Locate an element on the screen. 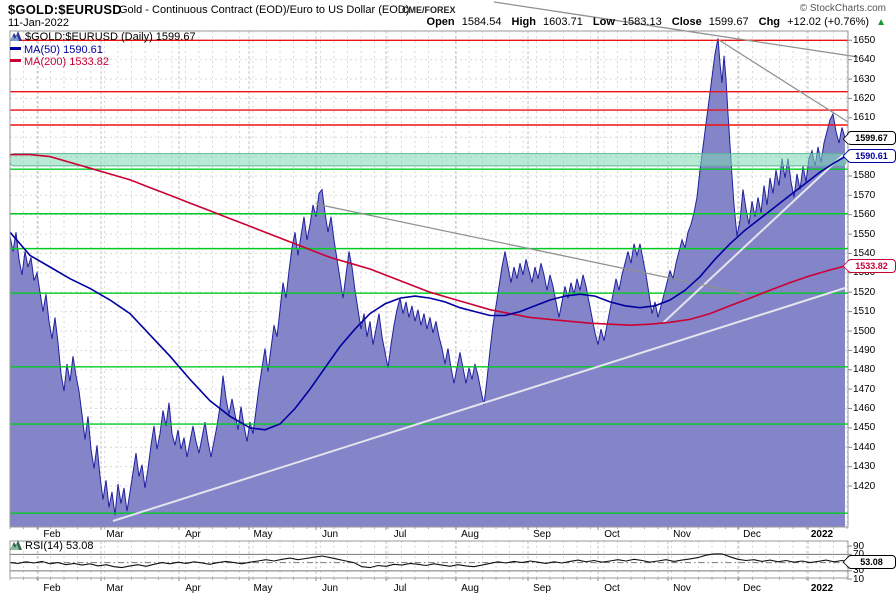 The image size is (896, 603). mountain-icon is located at coordinates (16, 36).